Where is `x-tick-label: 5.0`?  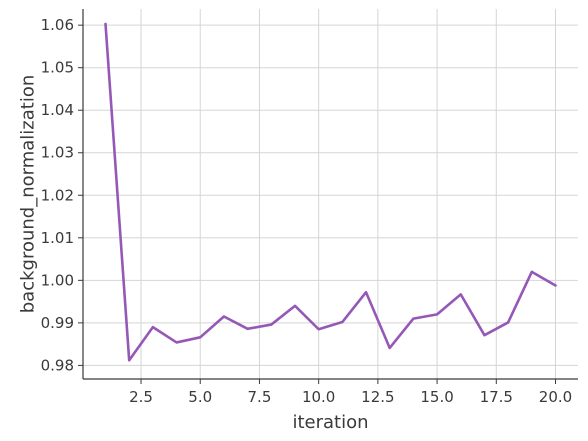
x-tick-label: 5.0 is located at coordinates (200, 397).